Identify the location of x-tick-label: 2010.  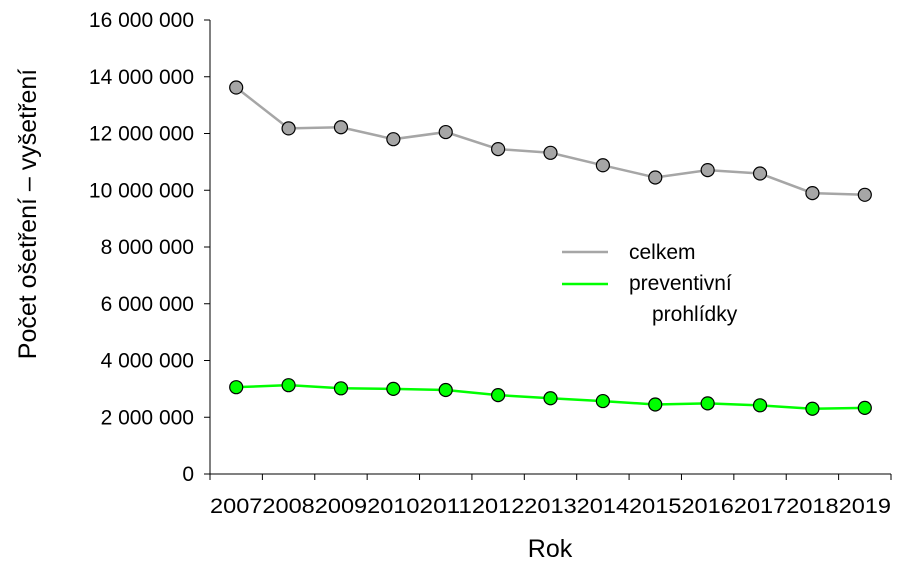
(393, 506).